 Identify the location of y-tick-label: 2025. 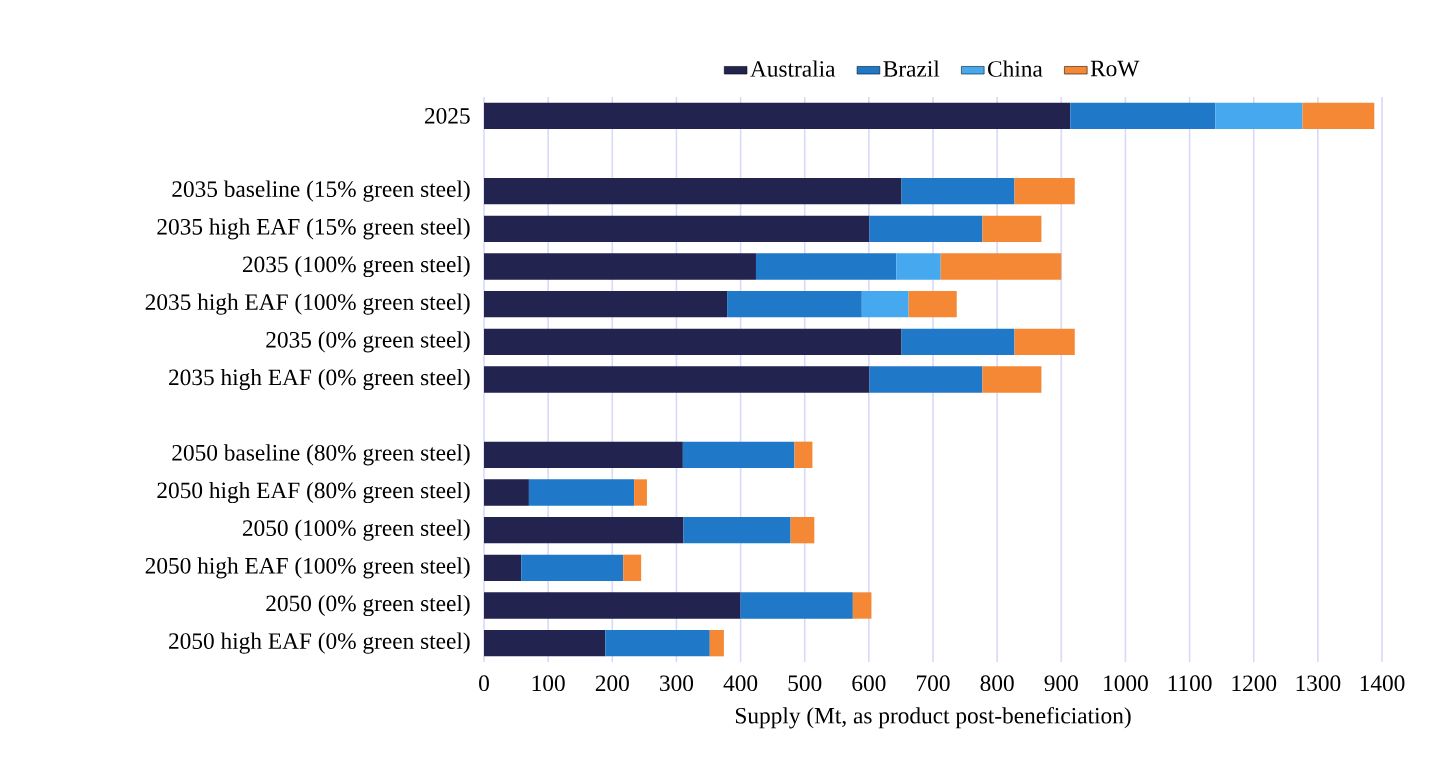
(447, 115).